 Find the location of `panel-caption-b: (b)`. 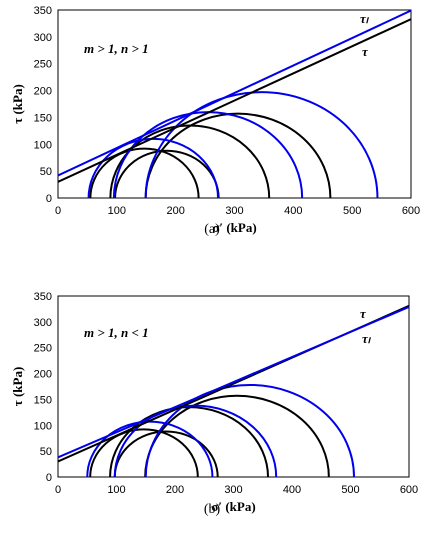

panel-caption-b: (b) is located at coordinates (212, 509).